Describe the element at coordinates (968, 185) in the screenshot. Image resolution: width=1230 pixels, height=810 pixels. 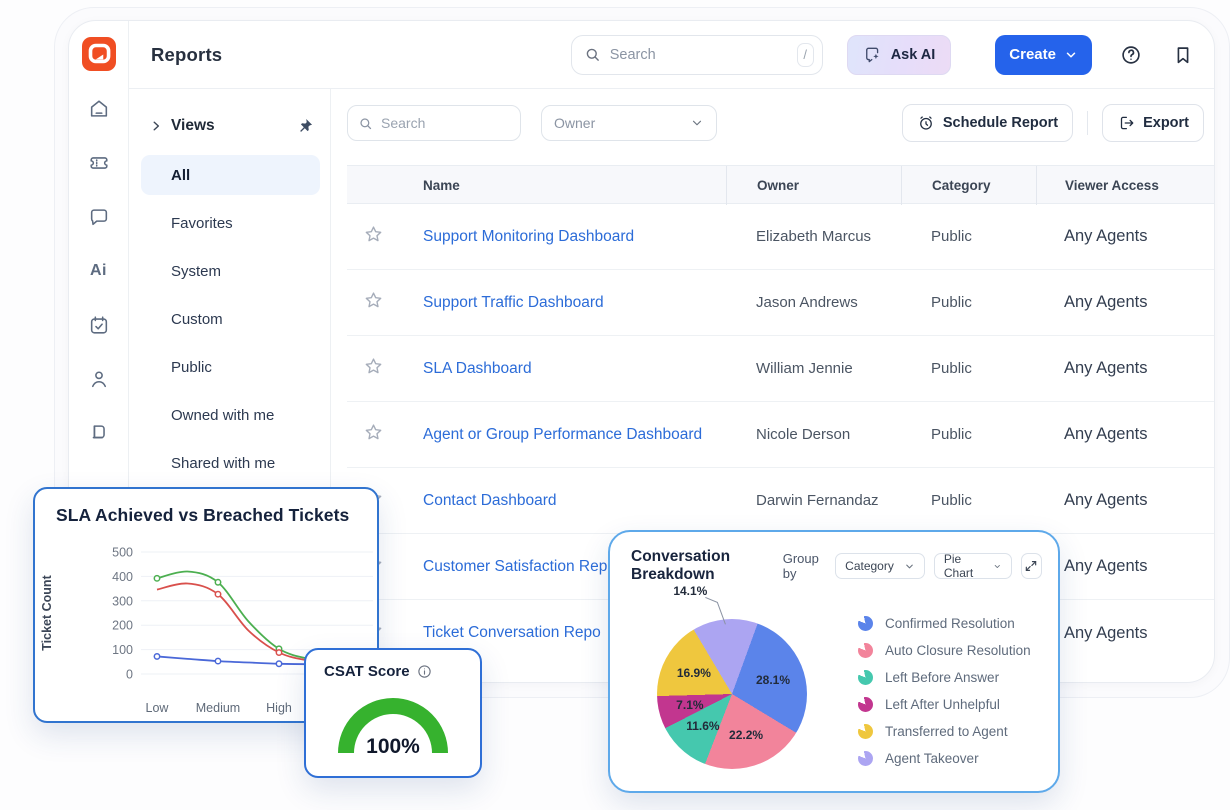
I see `column-header-category: Category` at that location.